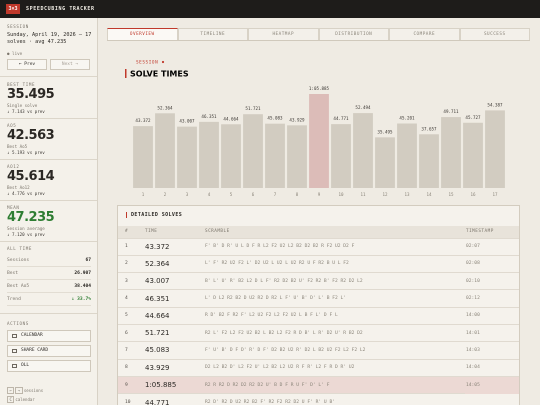  What do you see at coordinates (187, 194) in the screenshot?
I see `x-tick-label: 3` at bounding box center [187, 194].